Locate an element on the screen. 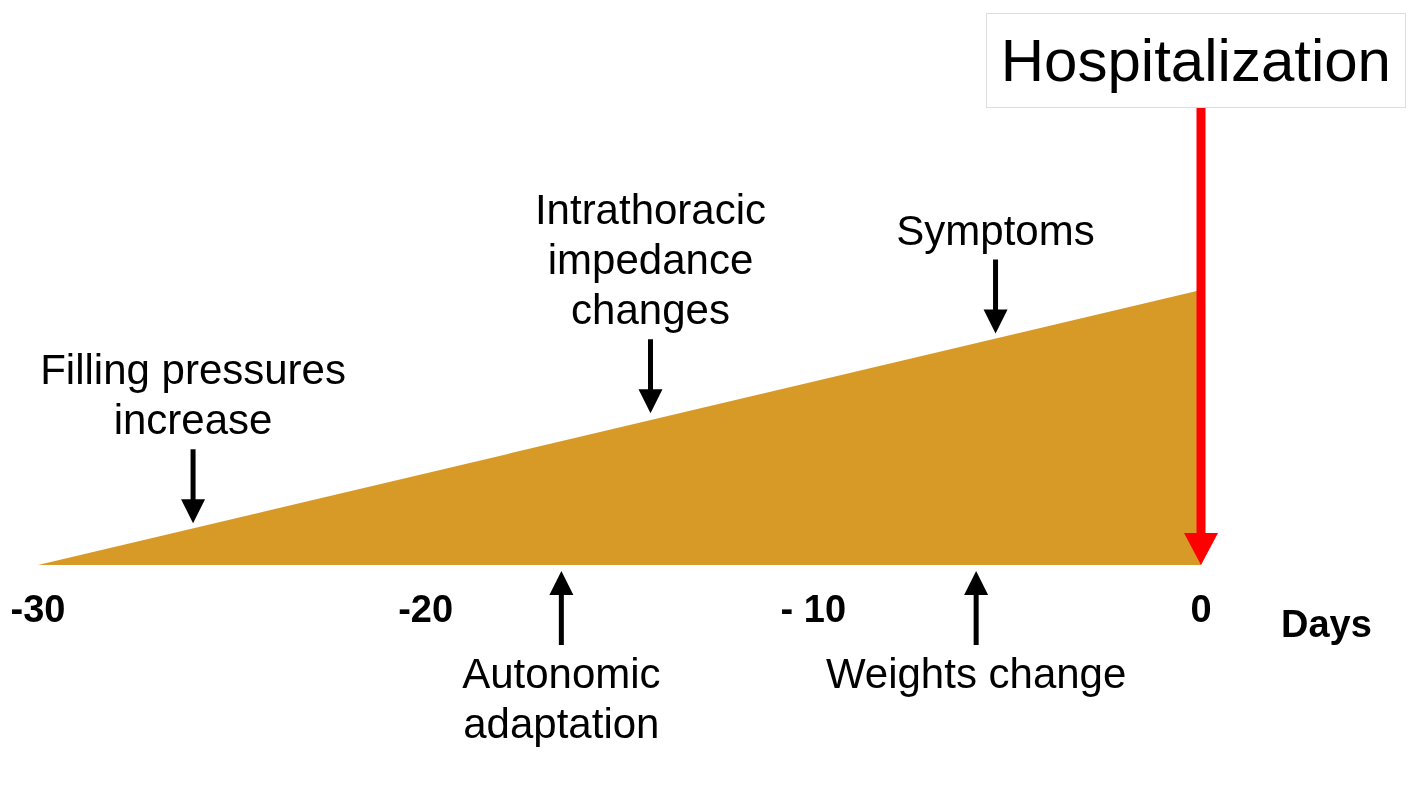 This screenshot has height=803, width=1414. x-tick-label: -30 is located at coordinates (38, 608).